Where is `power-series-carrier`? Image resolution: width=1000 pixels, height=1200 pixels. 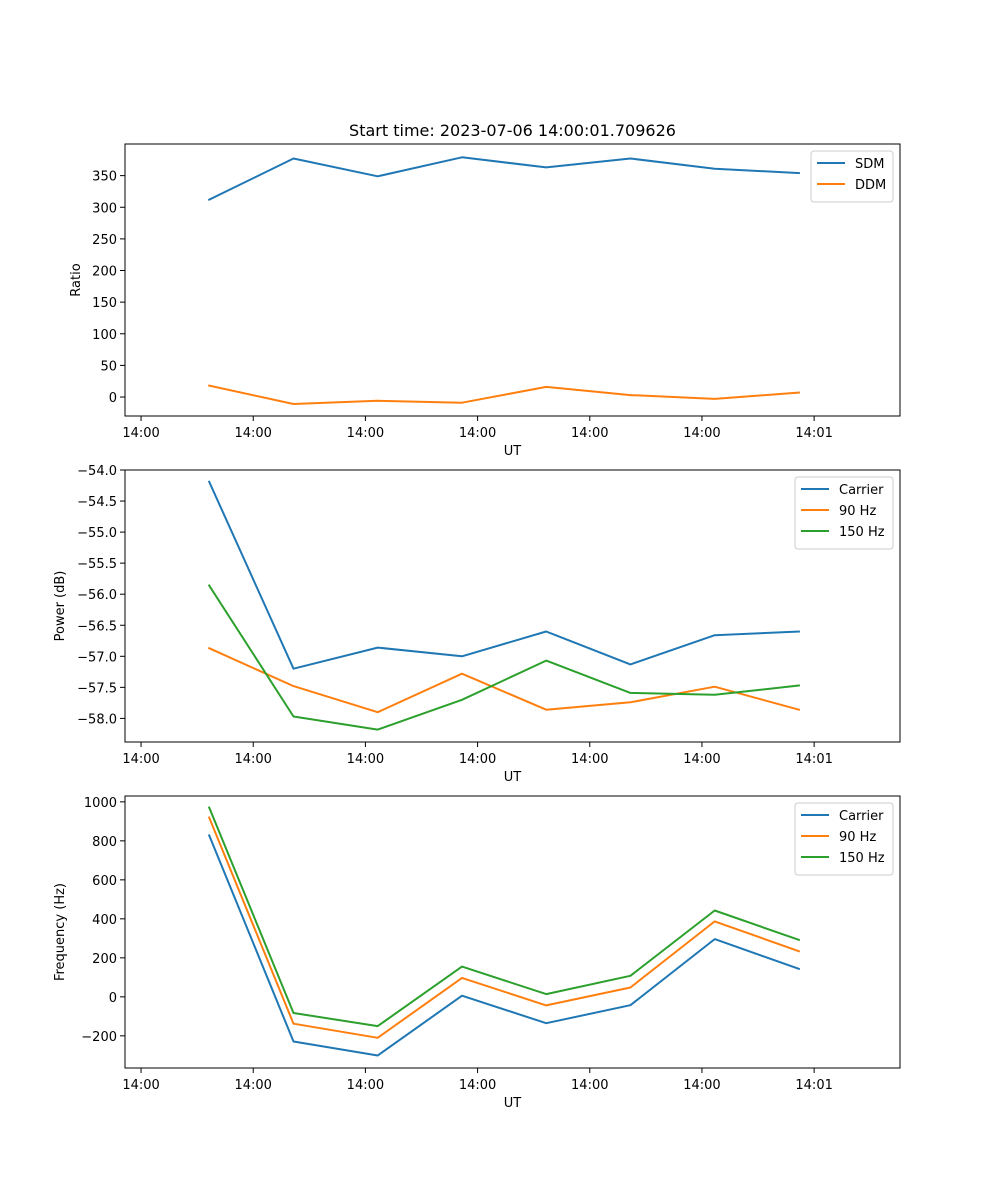 power-series-carrier is located at coordinates (503, 575).